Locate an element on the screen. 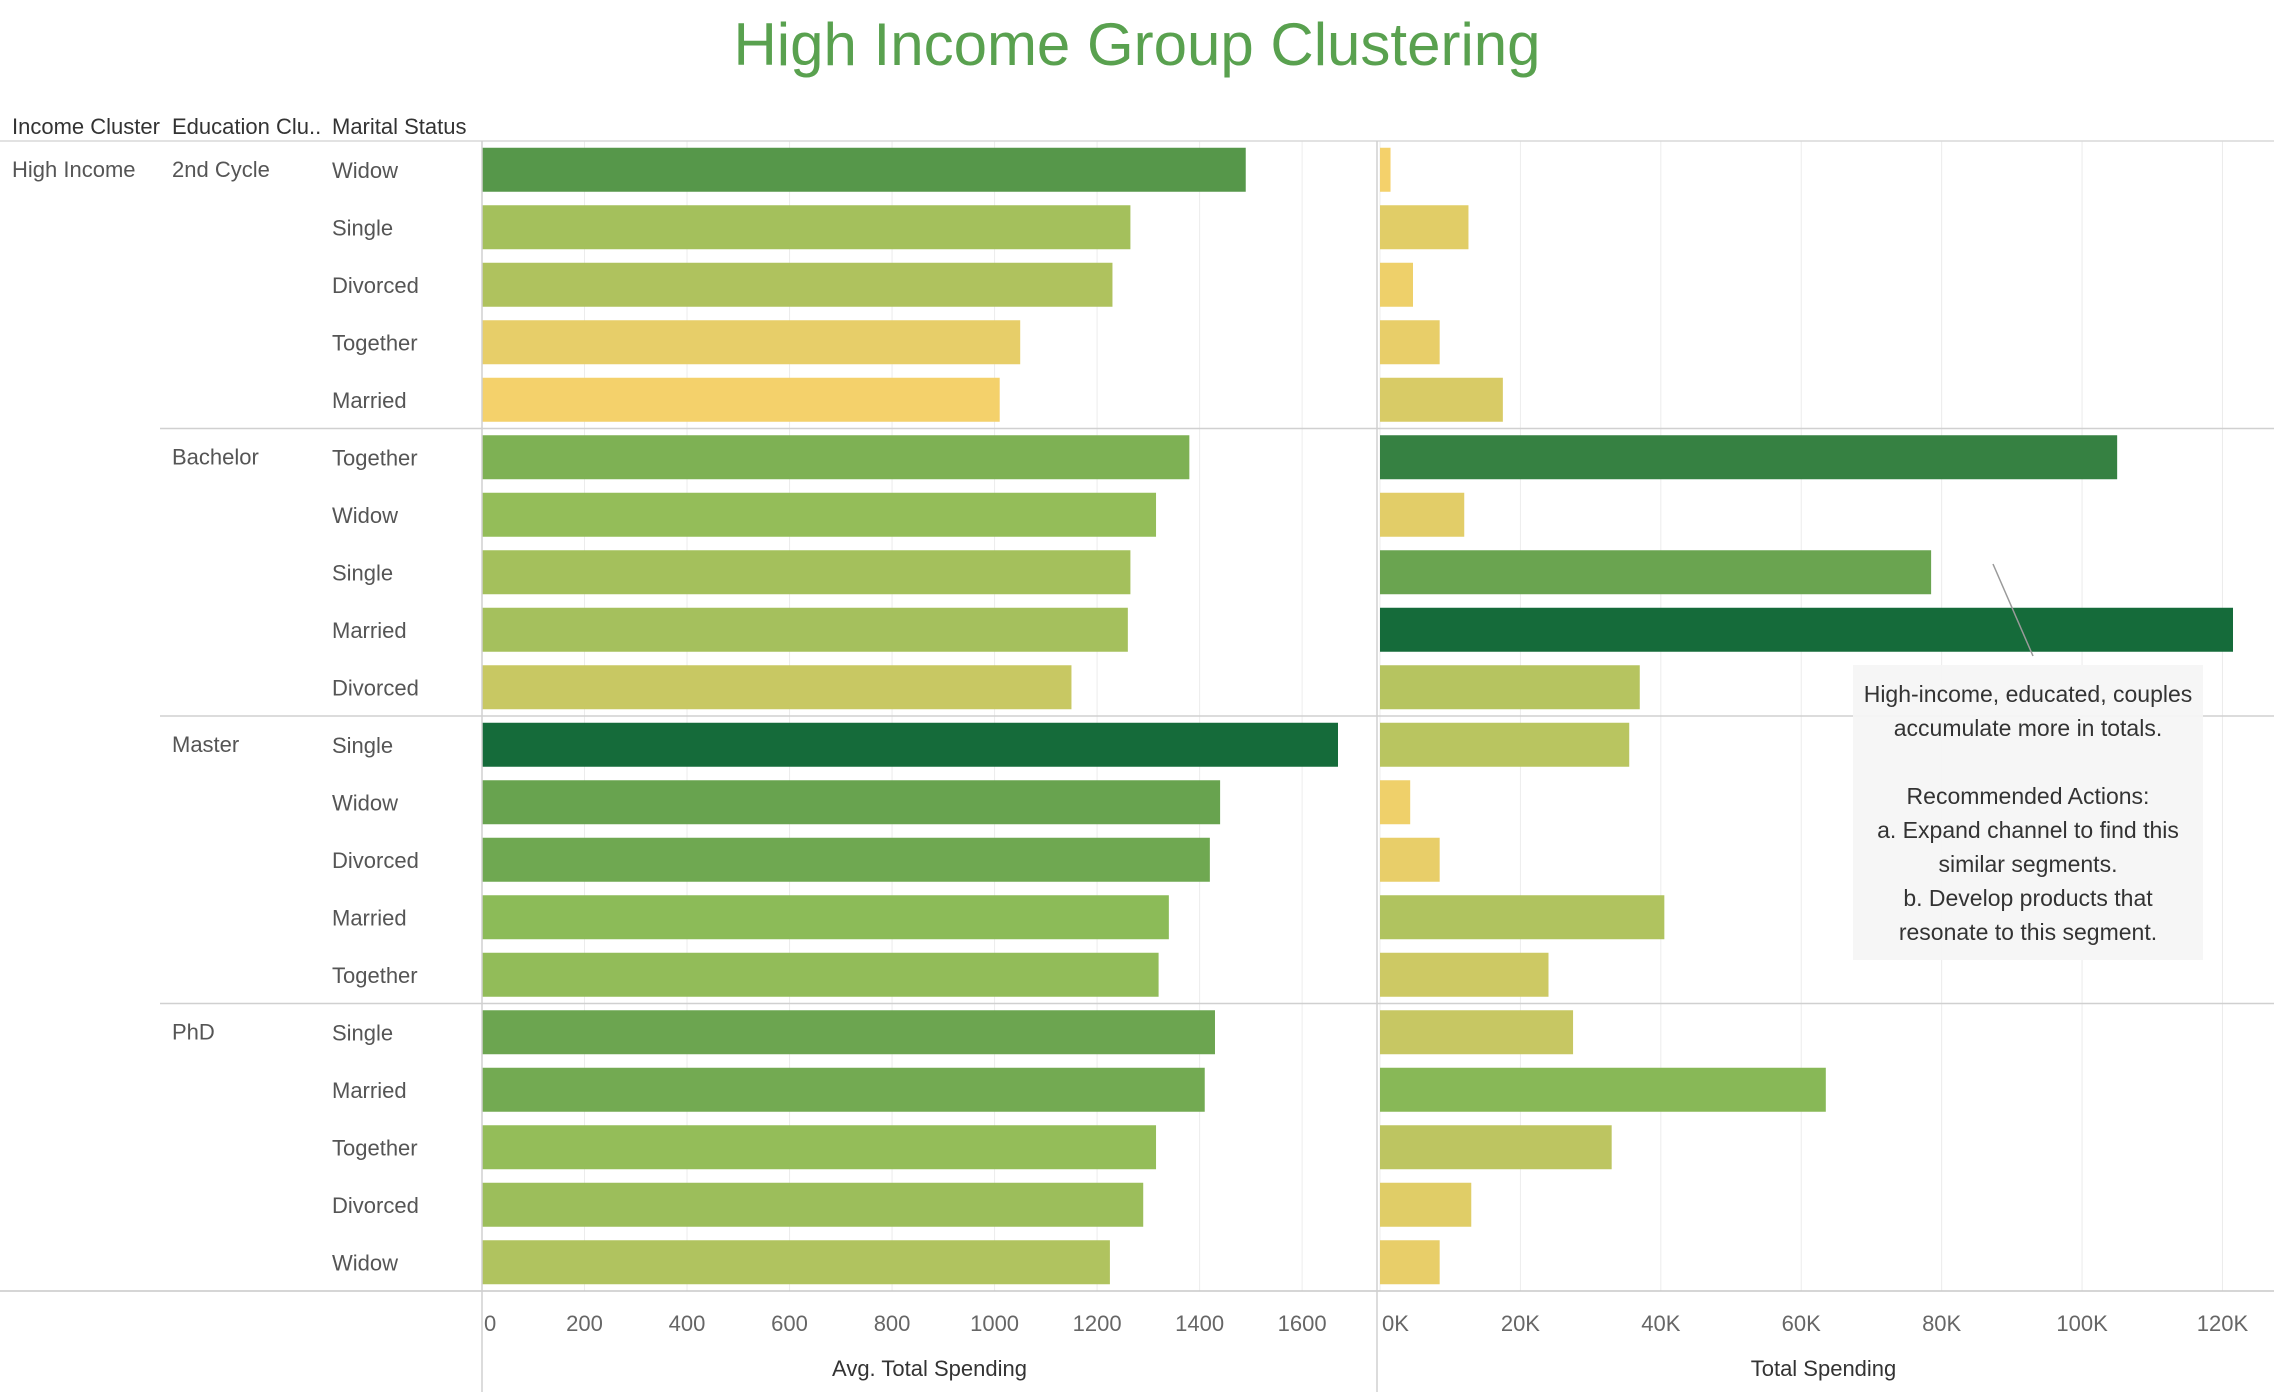 The height and width of the screenshot is (1392, 2274). total-axis-tick-label: 100K is located at coordinates (2082, 1323).